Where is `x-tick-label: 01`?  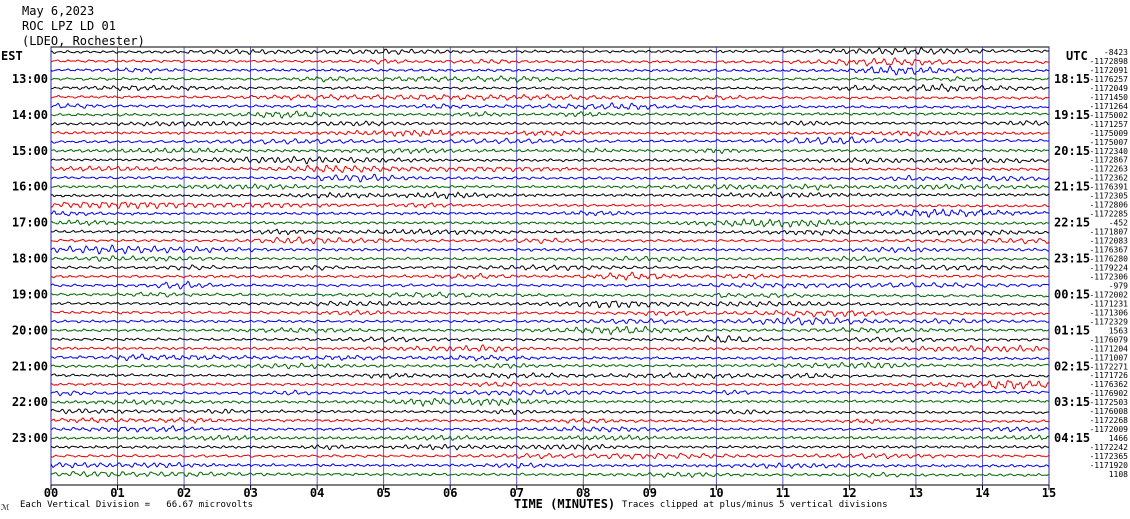 x-tick-label: 01 is located at coordinates (117, 493).